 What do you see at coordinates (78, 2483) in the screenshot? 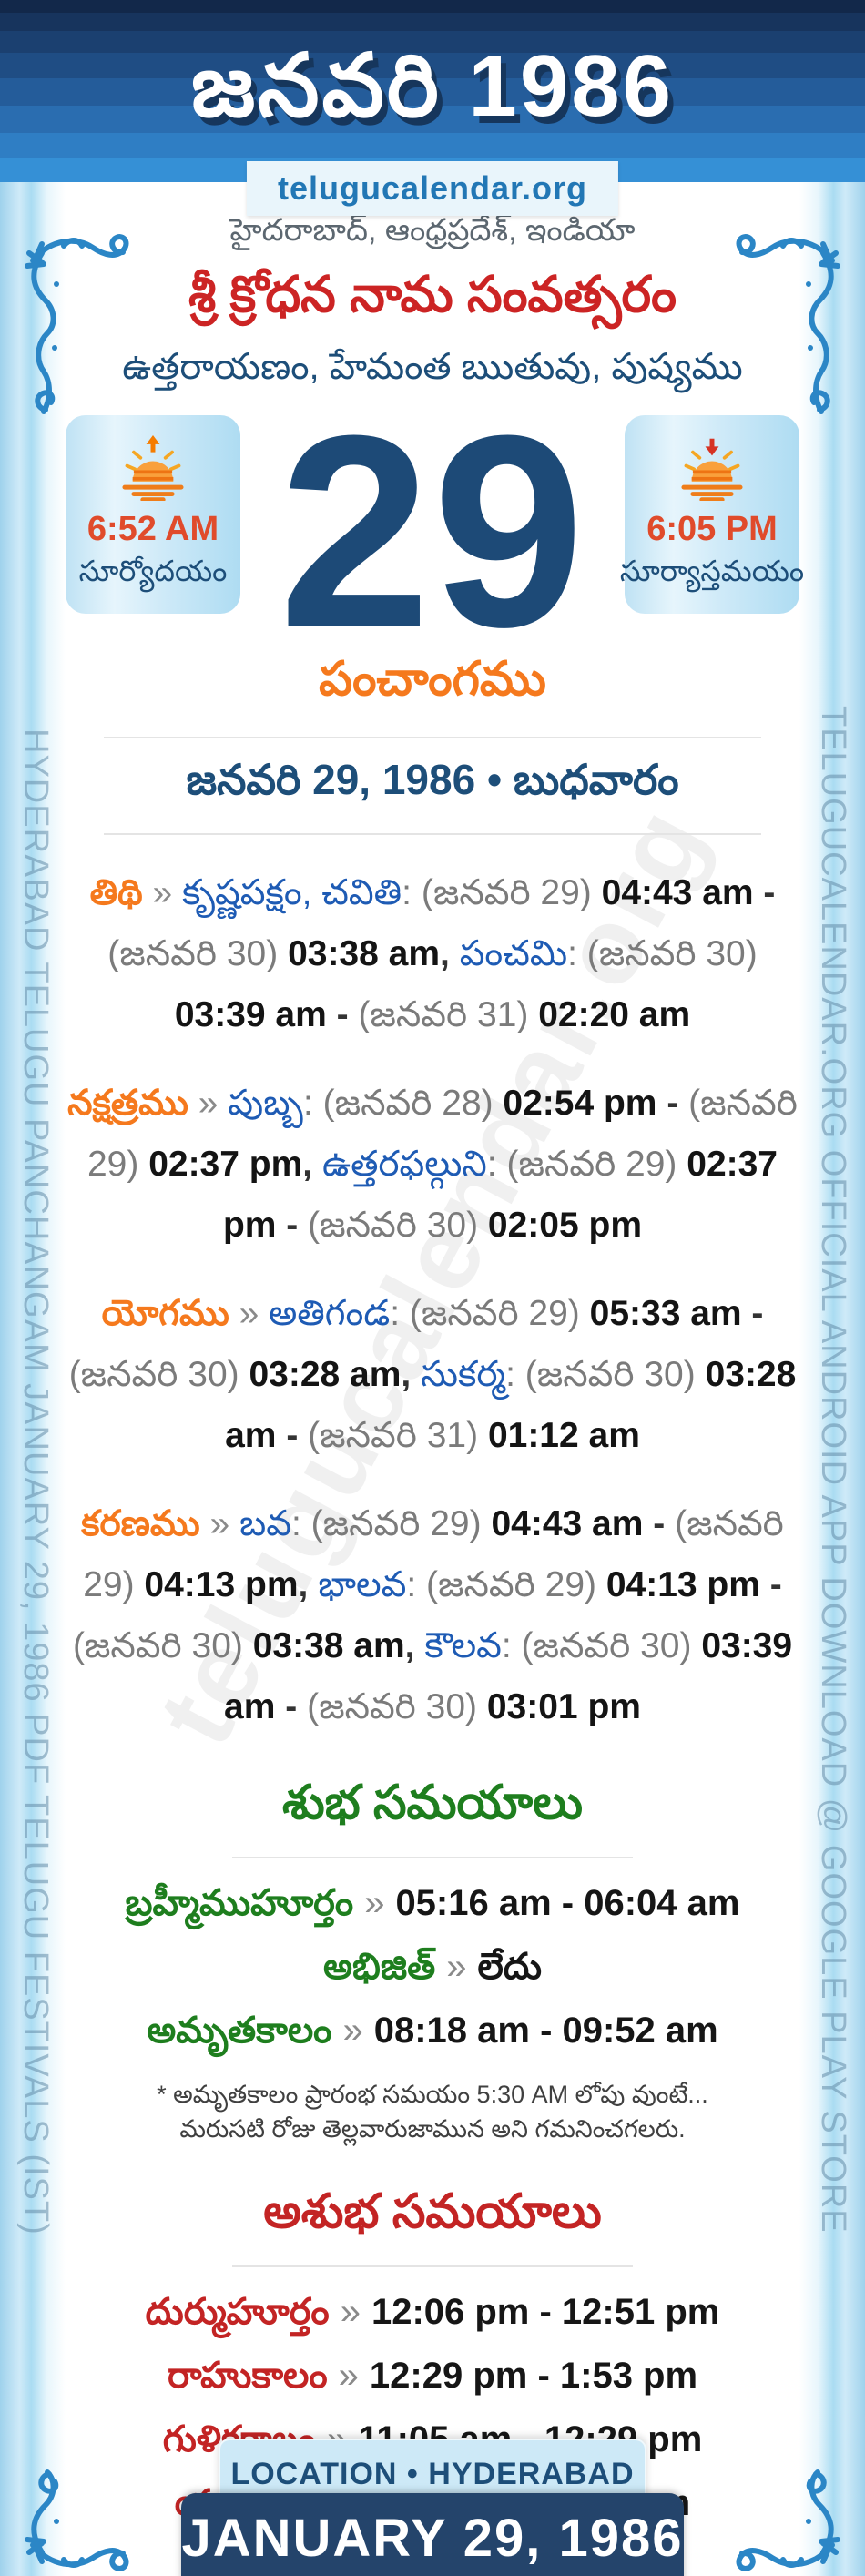
I see `flourish-bottom-left-icon` at bounding box center [78, 2483].